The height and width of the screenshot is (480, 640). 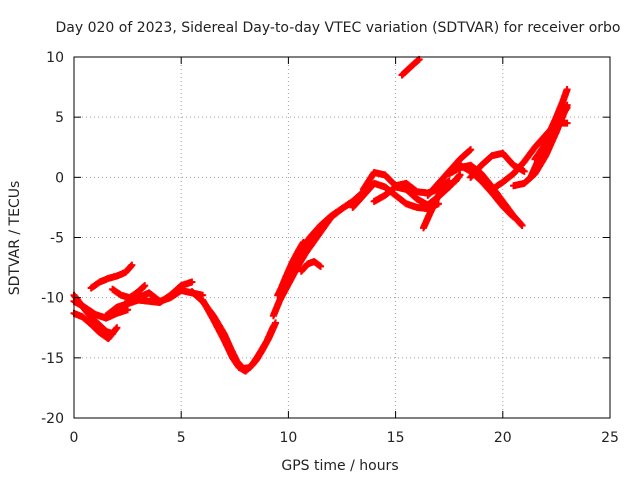 I want to click on series-track-m, so click(x=311, y=266).